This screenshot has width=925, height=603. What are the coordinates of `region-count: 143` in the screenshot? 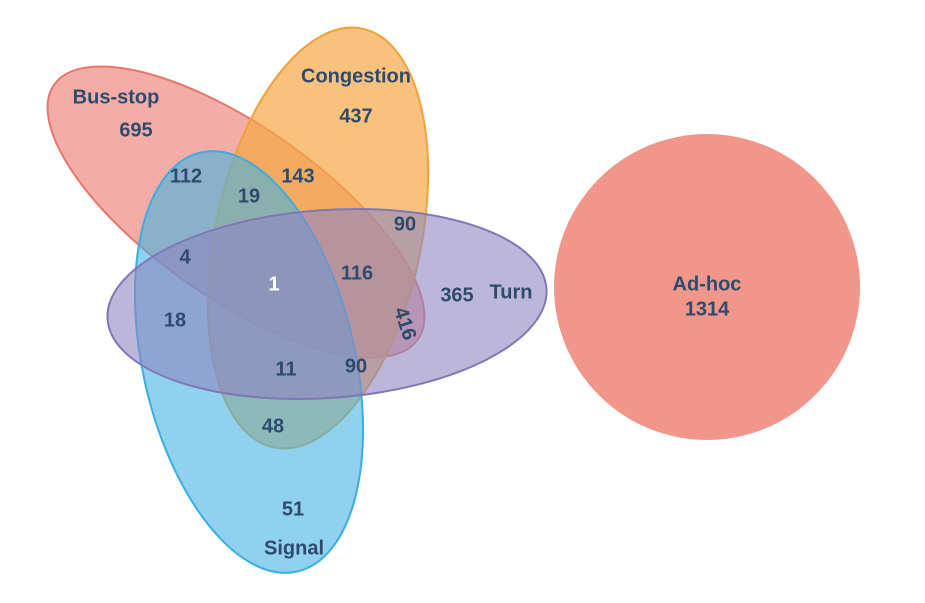 It's located at (297, 176).